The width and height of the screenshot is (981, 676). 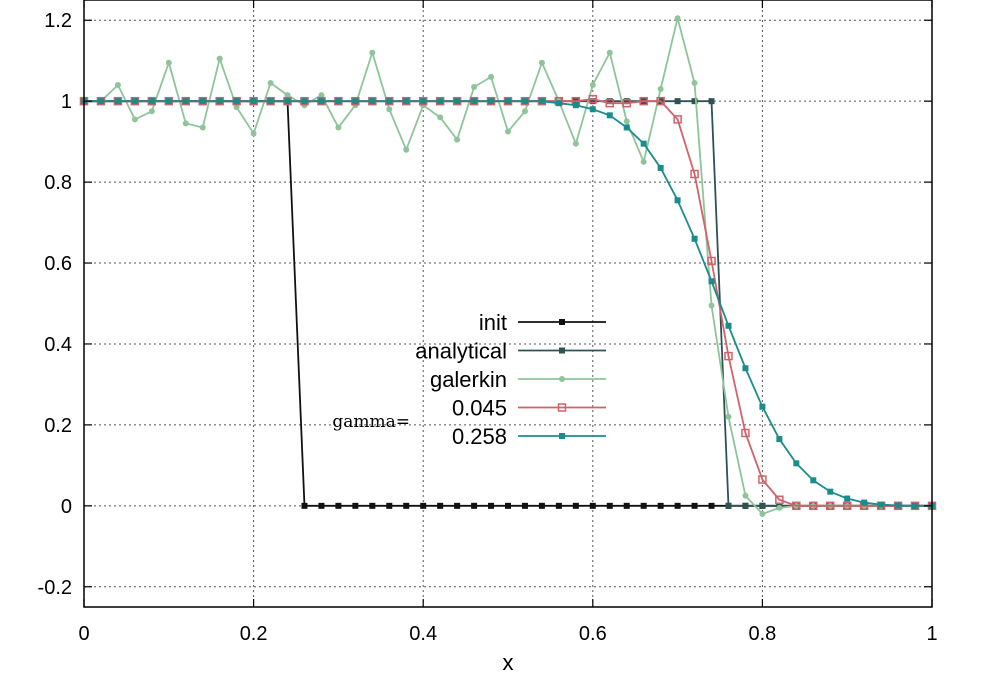 I want to click on y-tick-label: 0.8, so click(x=58, y=183).